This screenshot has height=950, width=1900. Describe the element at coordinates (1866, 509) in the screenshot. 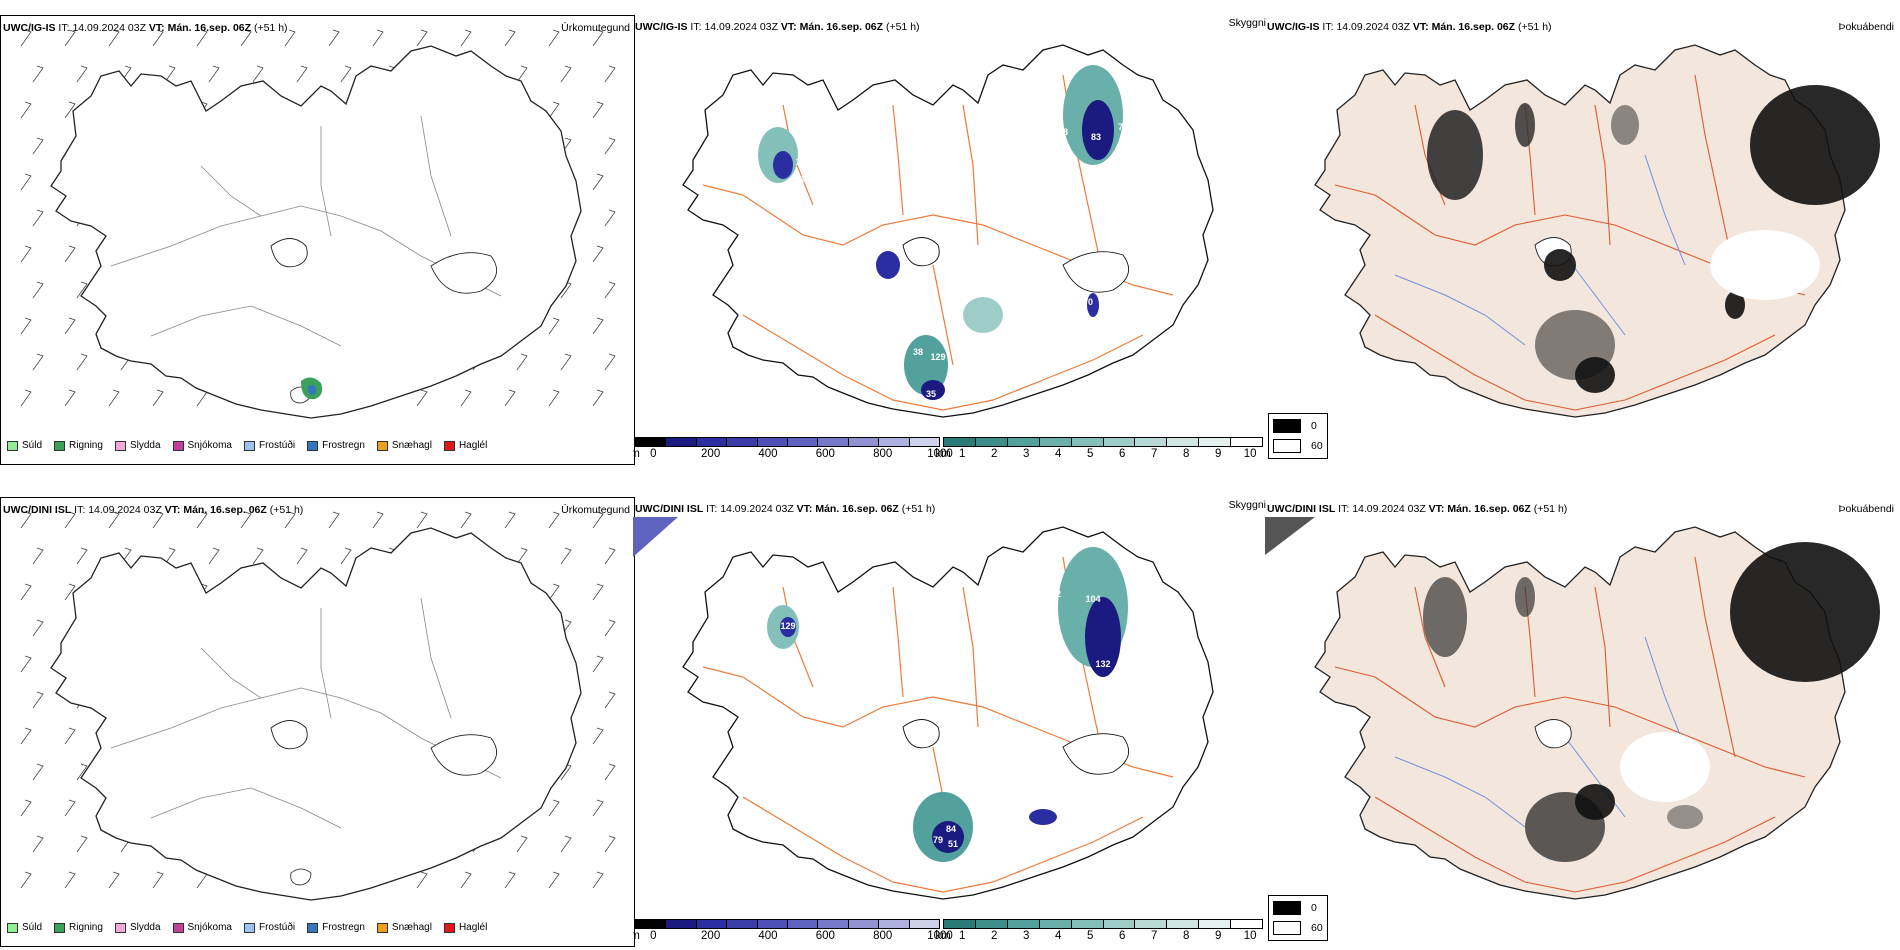

I see `panel-type-label: Þokuábendi` at that location.